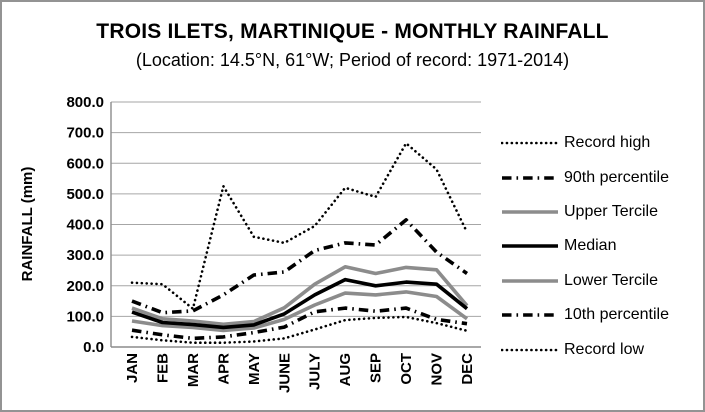 The image size is (705, 412). Describe the element at coordinates (223, 369) in the screenshot. I see `x-tick-label: APR` at that location.